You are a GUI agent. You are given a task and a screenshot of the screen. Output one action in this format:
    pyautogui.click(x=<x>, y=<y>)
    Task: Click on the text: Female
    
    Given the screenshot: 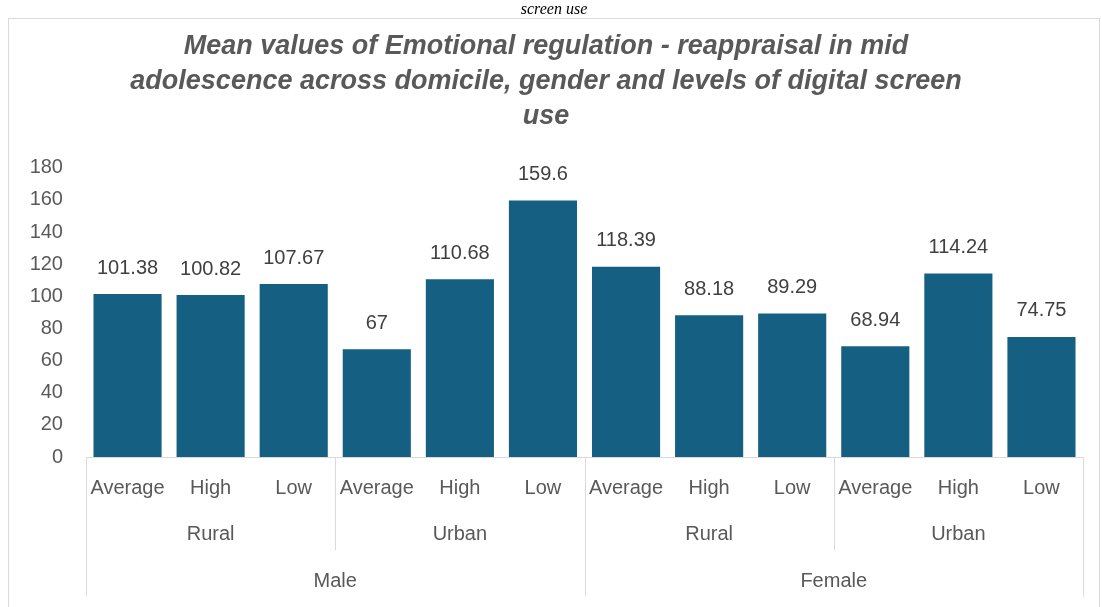 What is the action you would take?
    pyautogui.click(x=834, y=579)
    